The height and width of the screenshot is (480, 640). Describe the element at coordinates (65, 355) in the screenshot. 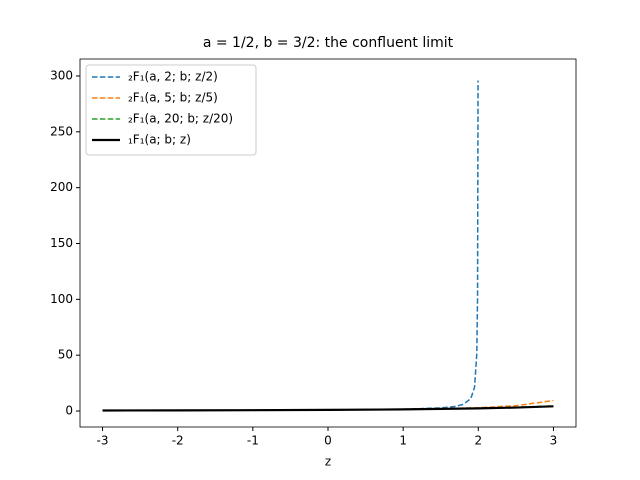

I see `y-tick-label: 50` at that location.